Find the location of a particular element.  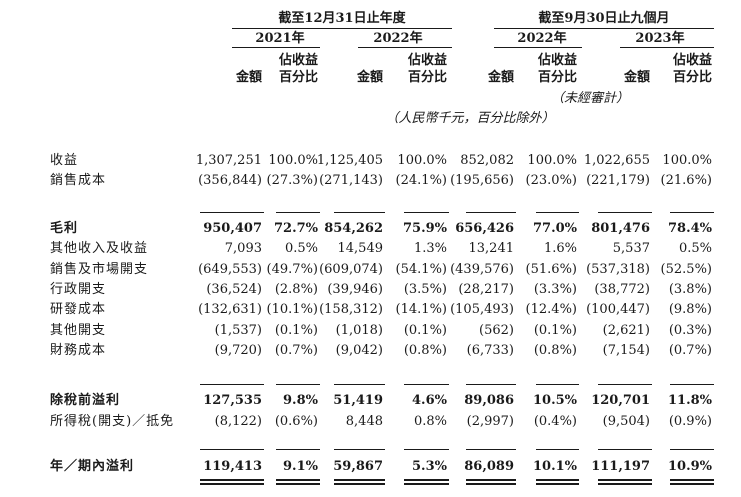

year-rule-2021 is located at coordinates (276, 47).